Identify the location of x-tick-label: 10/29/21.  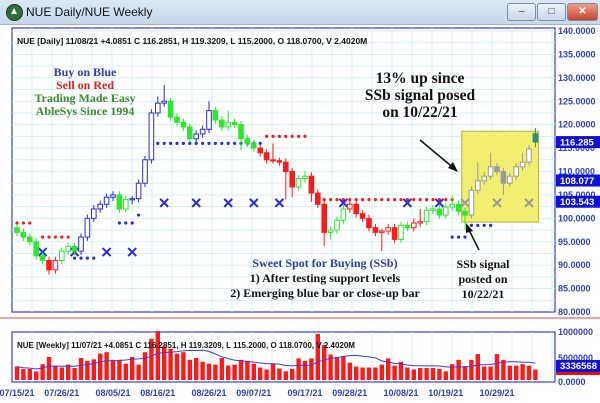
(496, 393).